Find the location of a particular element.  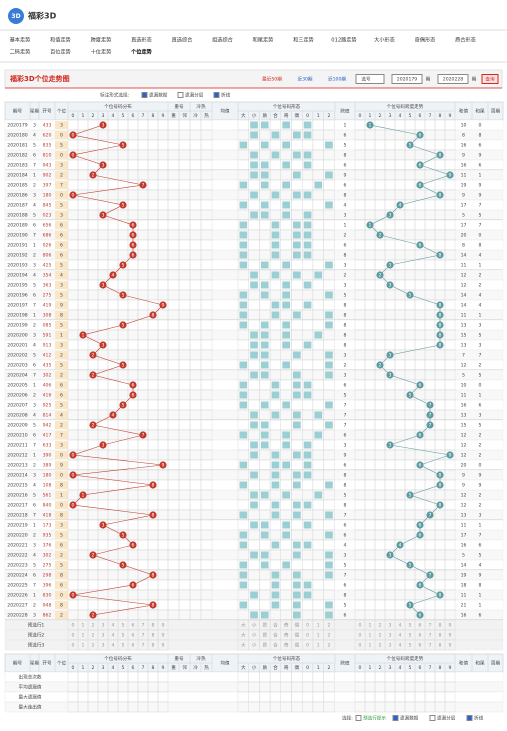

range-link: 最近50期 is located at coordinates (272, 79).